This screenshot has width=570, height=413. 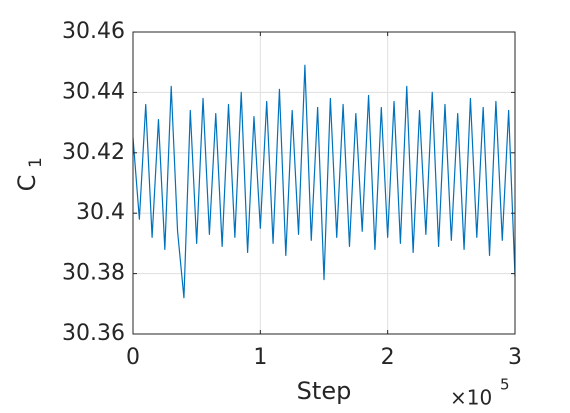 What do you see at coordinates (36, 162) in the screenshot?
I see `y-axis-label-subscript: 1` at bounding box center [36, 162].